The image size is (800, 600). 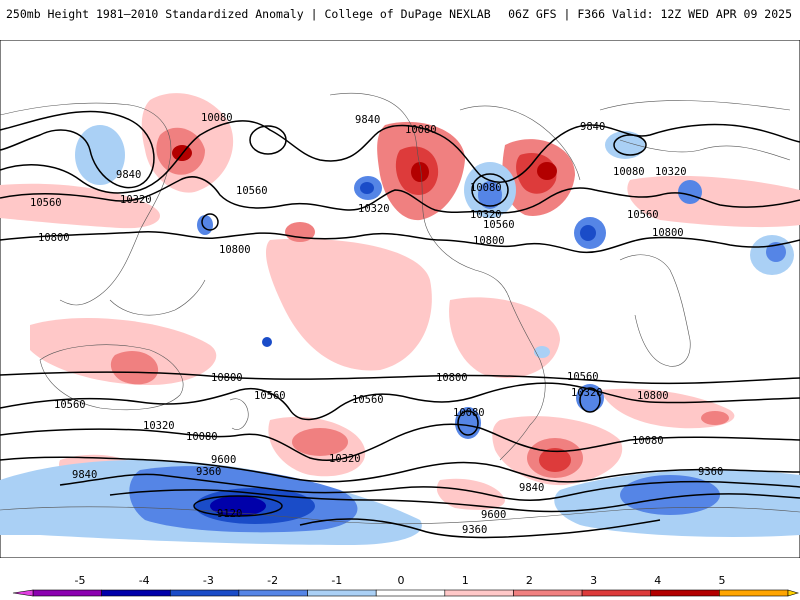 I want to click on colorbar-tick-label: 4, so click(x=657, y=580).